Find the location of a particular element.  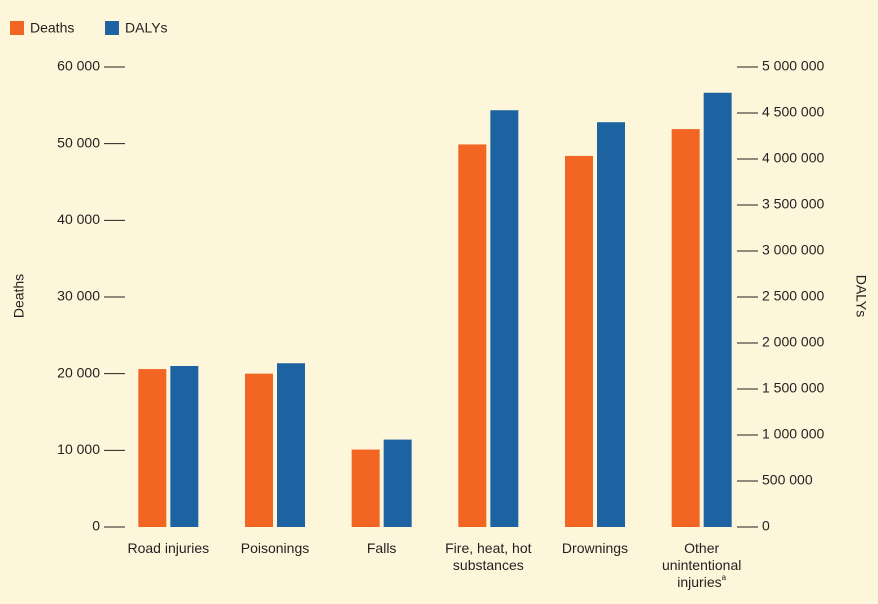

category-text: Other unintentional injuries is located at coordinates (701, 565).